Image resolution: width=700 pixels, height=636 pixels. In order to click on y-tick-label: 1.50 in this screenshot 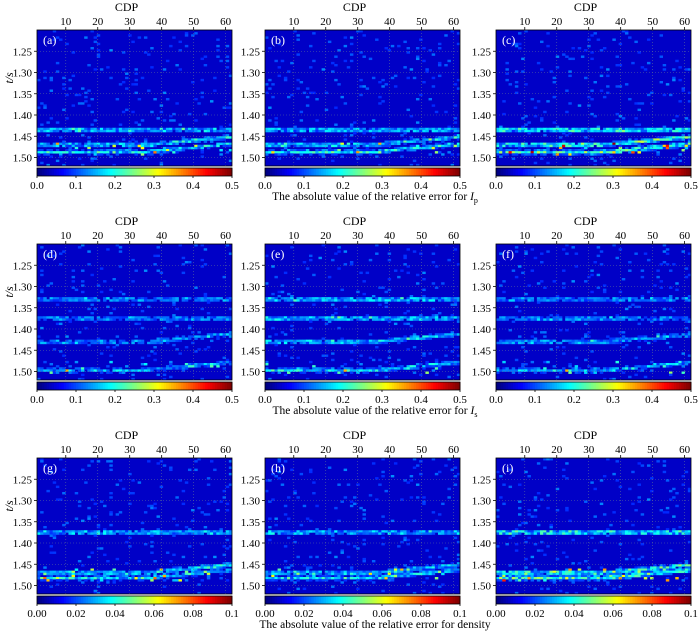, I will do `click(482, 587)`.